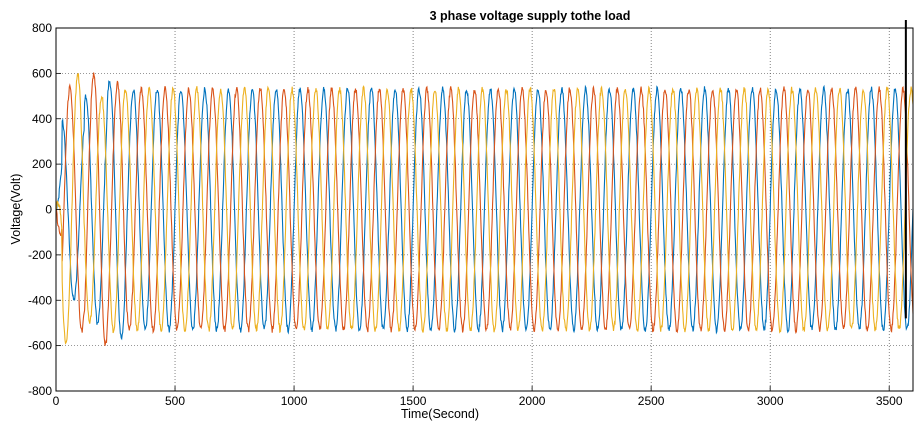 The image size is (917, 421). Describe the element at coordinates (42, 73) in the screenshot. I see `y-tick-label: 600` at that location.